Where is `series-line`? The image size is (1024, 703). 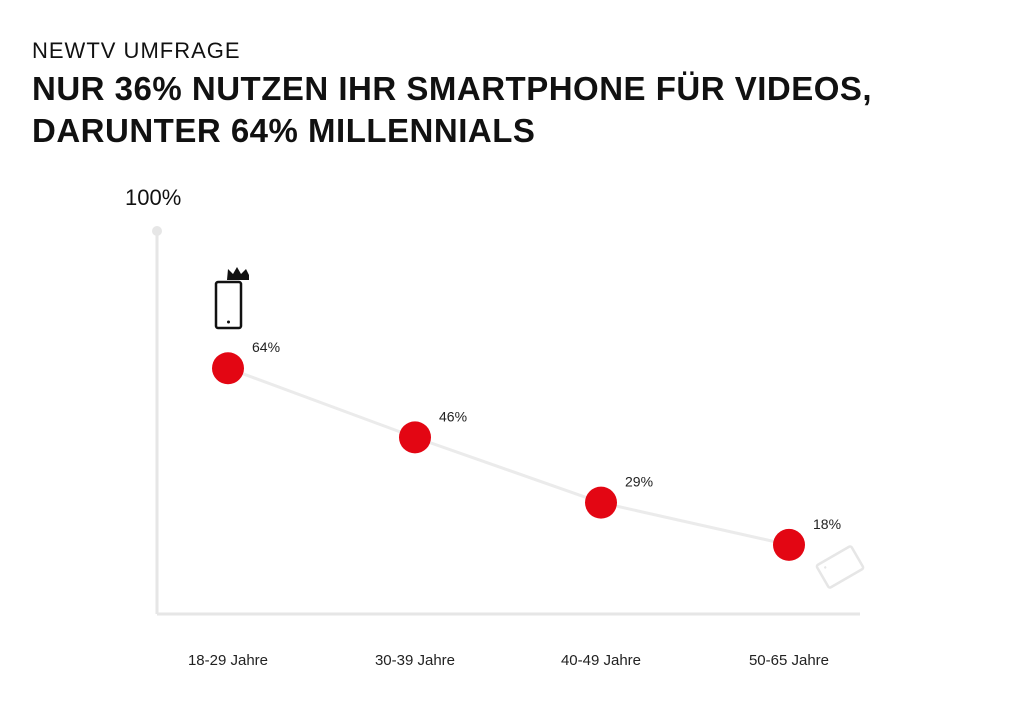 series-line is located at coordinates (508, 456).